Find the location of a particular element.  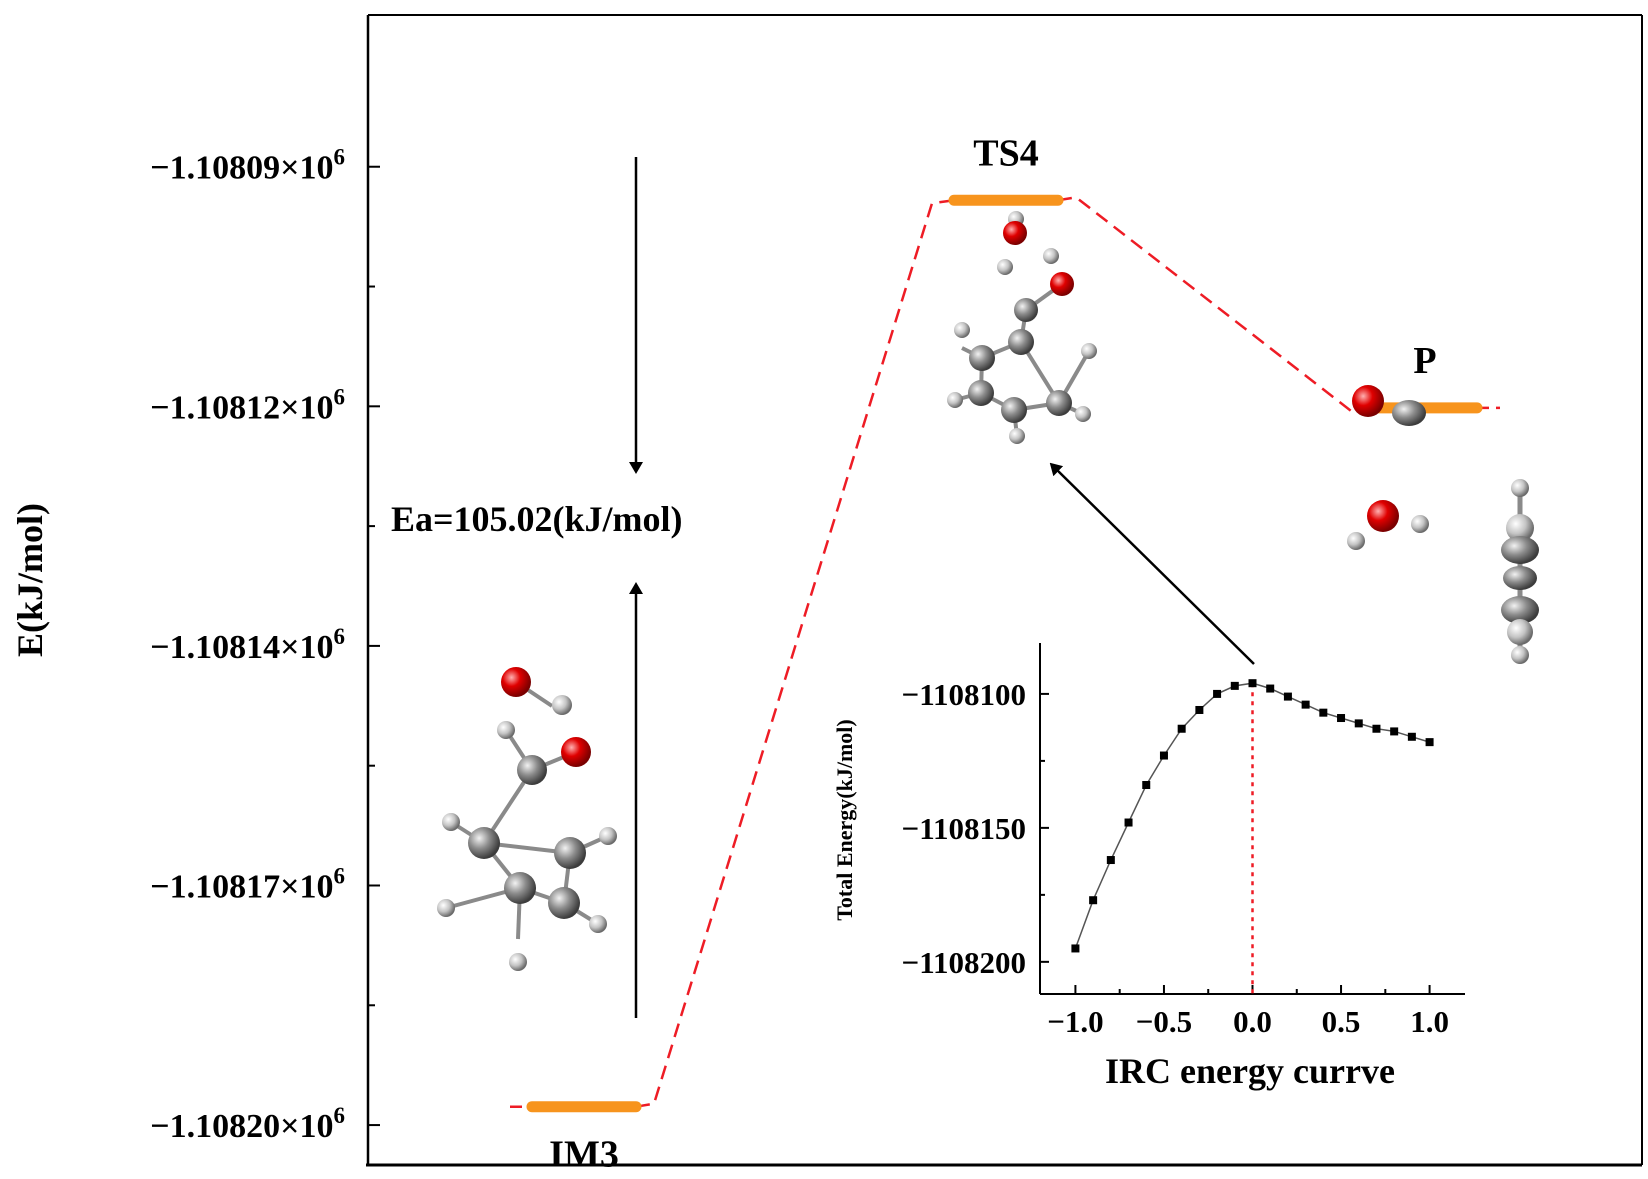

main-y-tick-mantissa: −1.10817×10 is located at coordinates (241, 886).